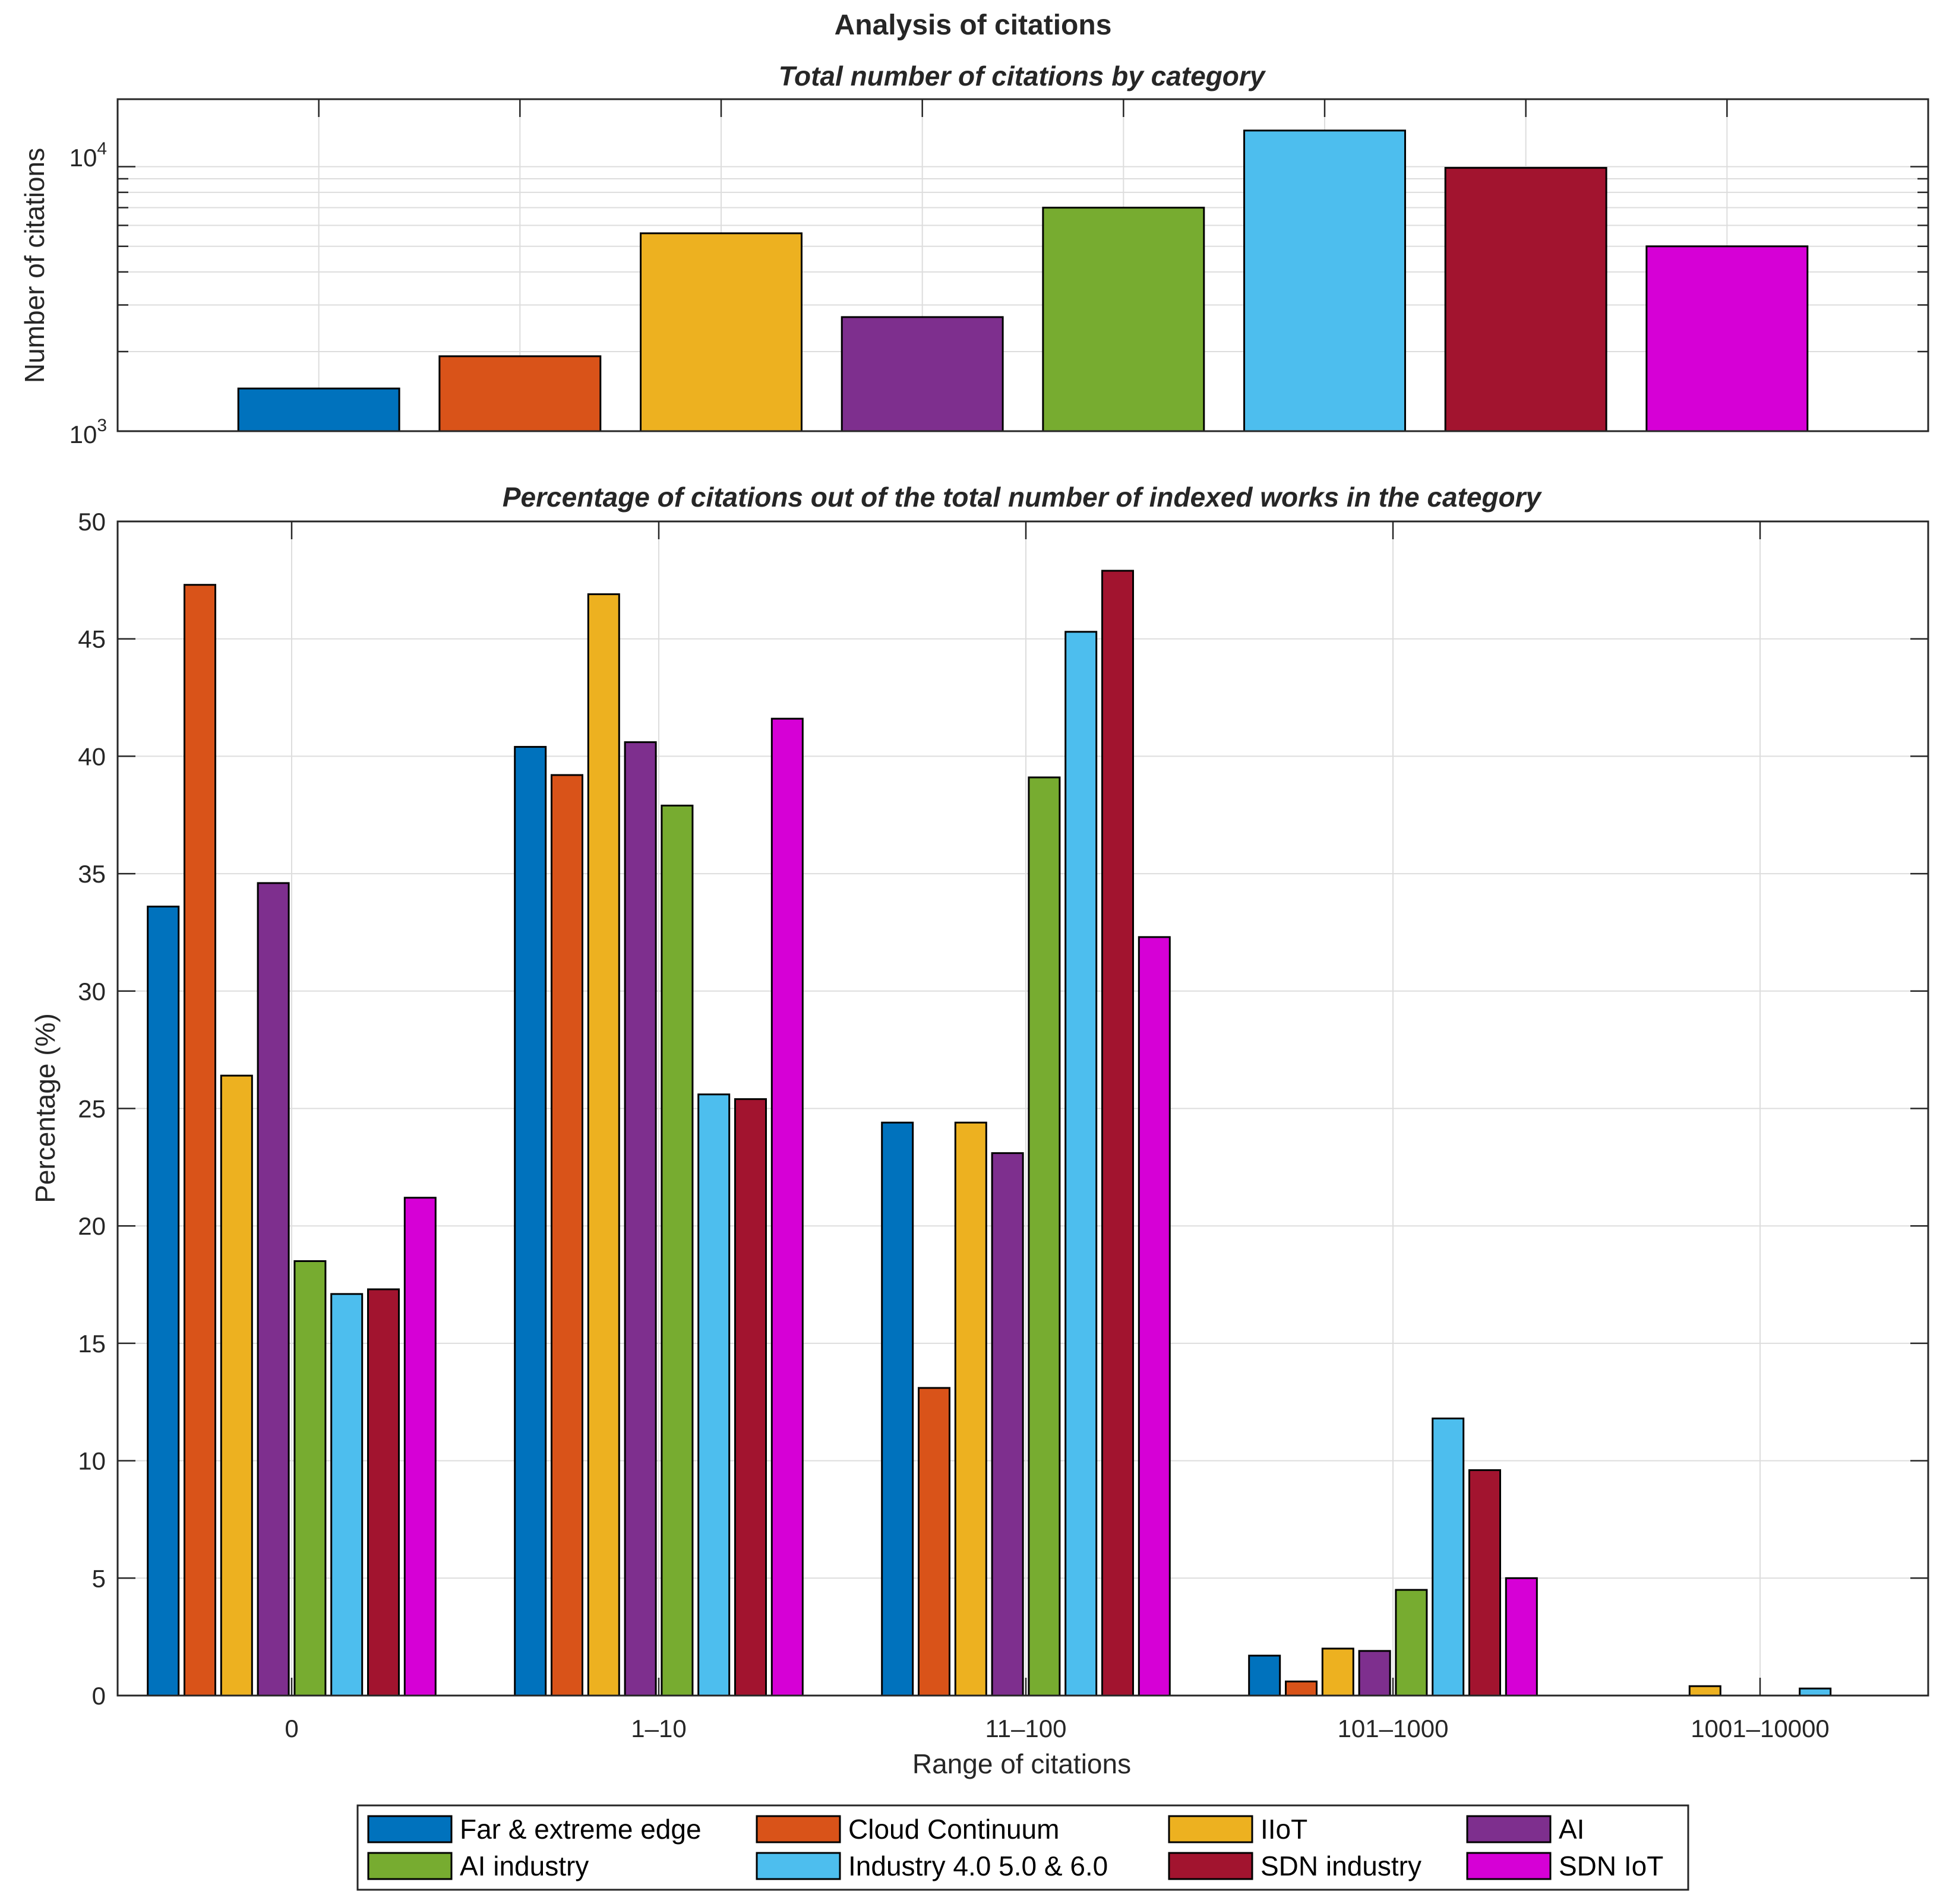 The width and height of the screenshot is (1946, 1904). I want to click on legend-label-ai: AI, so click(1571, 1829).